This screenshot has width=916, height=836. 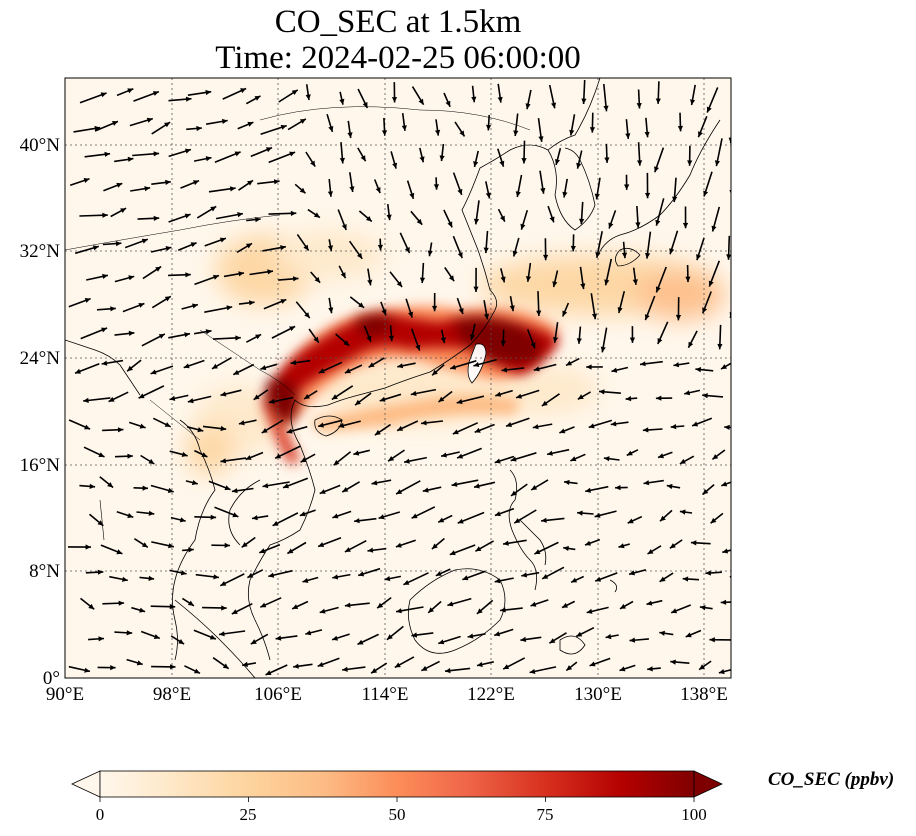 I want to click on lat-tick-label: 16°N, so click(x=40, y=465).